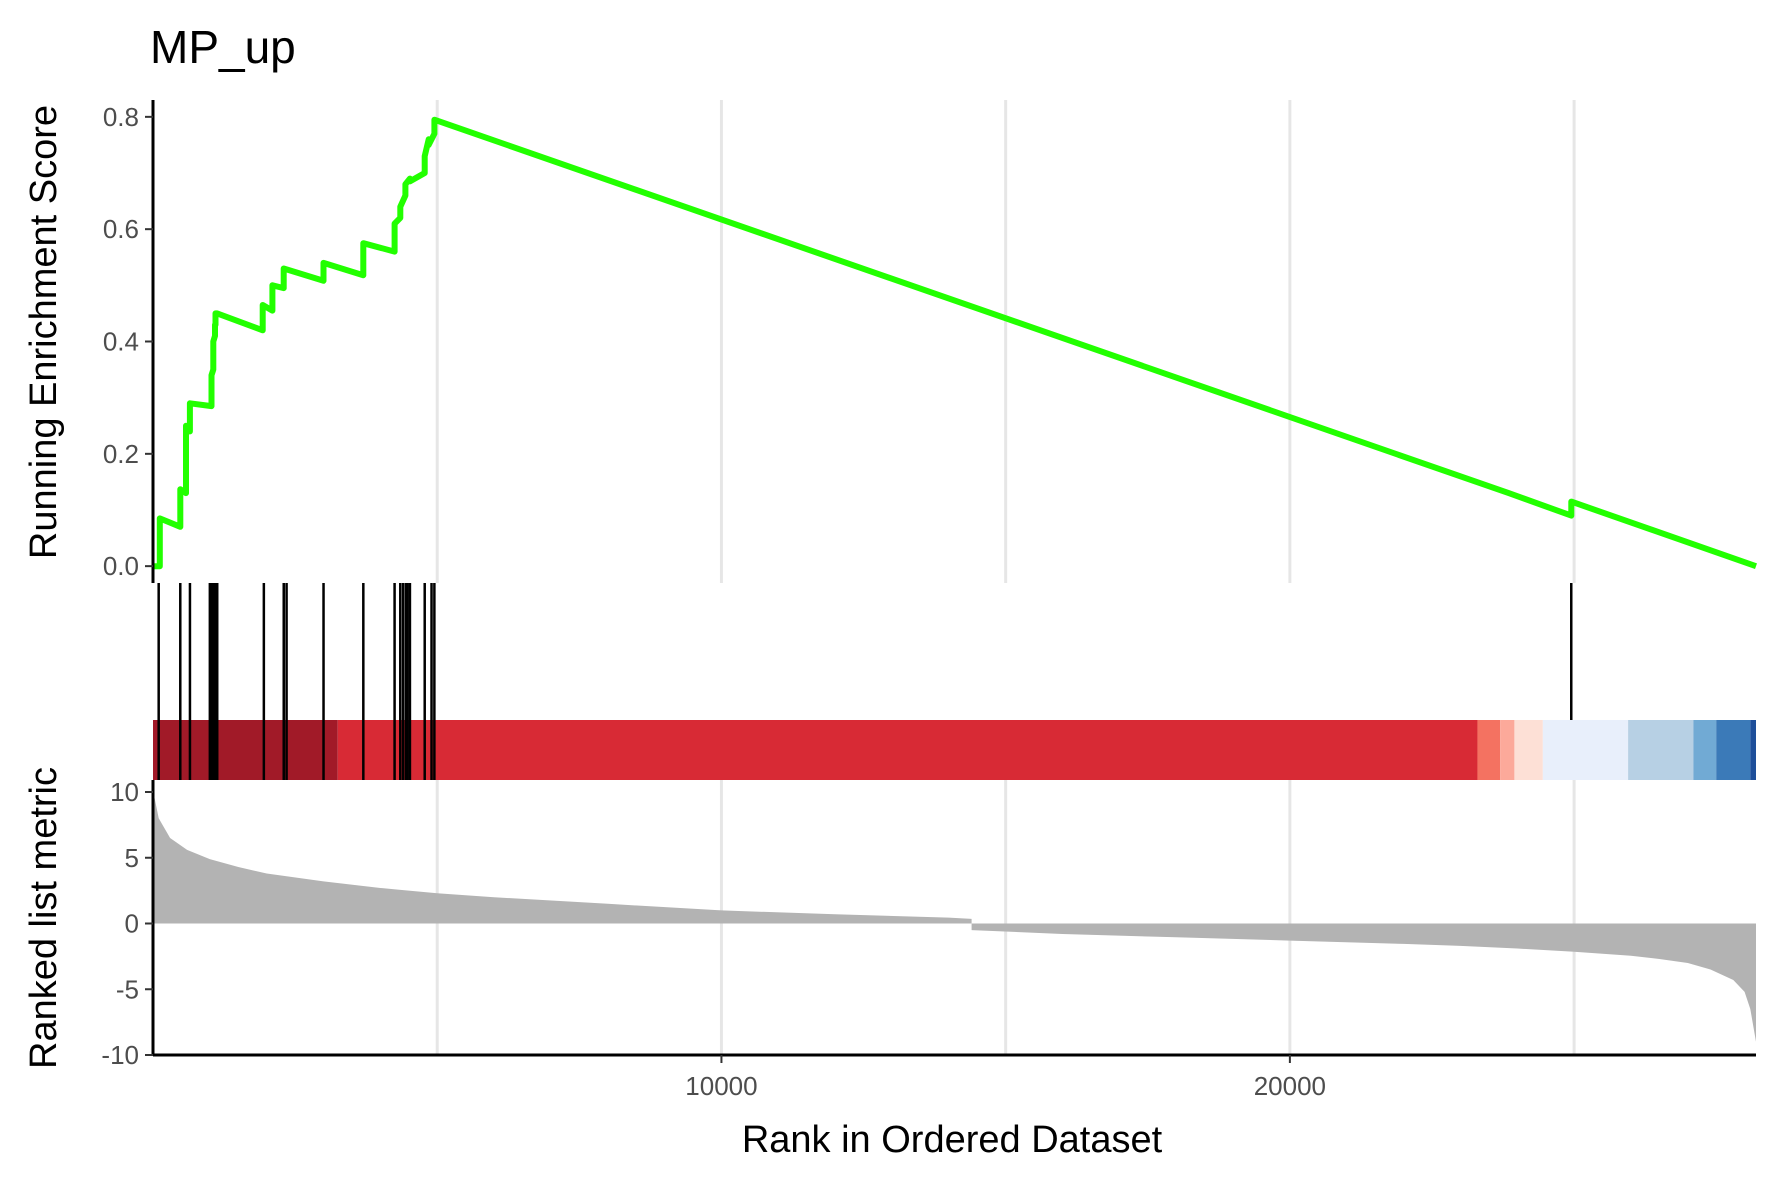 The width and height of the screenshot is (1771, 1181). What do you see at coordinates (121, 229) in the screenshot?
I see `enrichment-y-tick-label: 0.6` at bounding box center [121, 229].